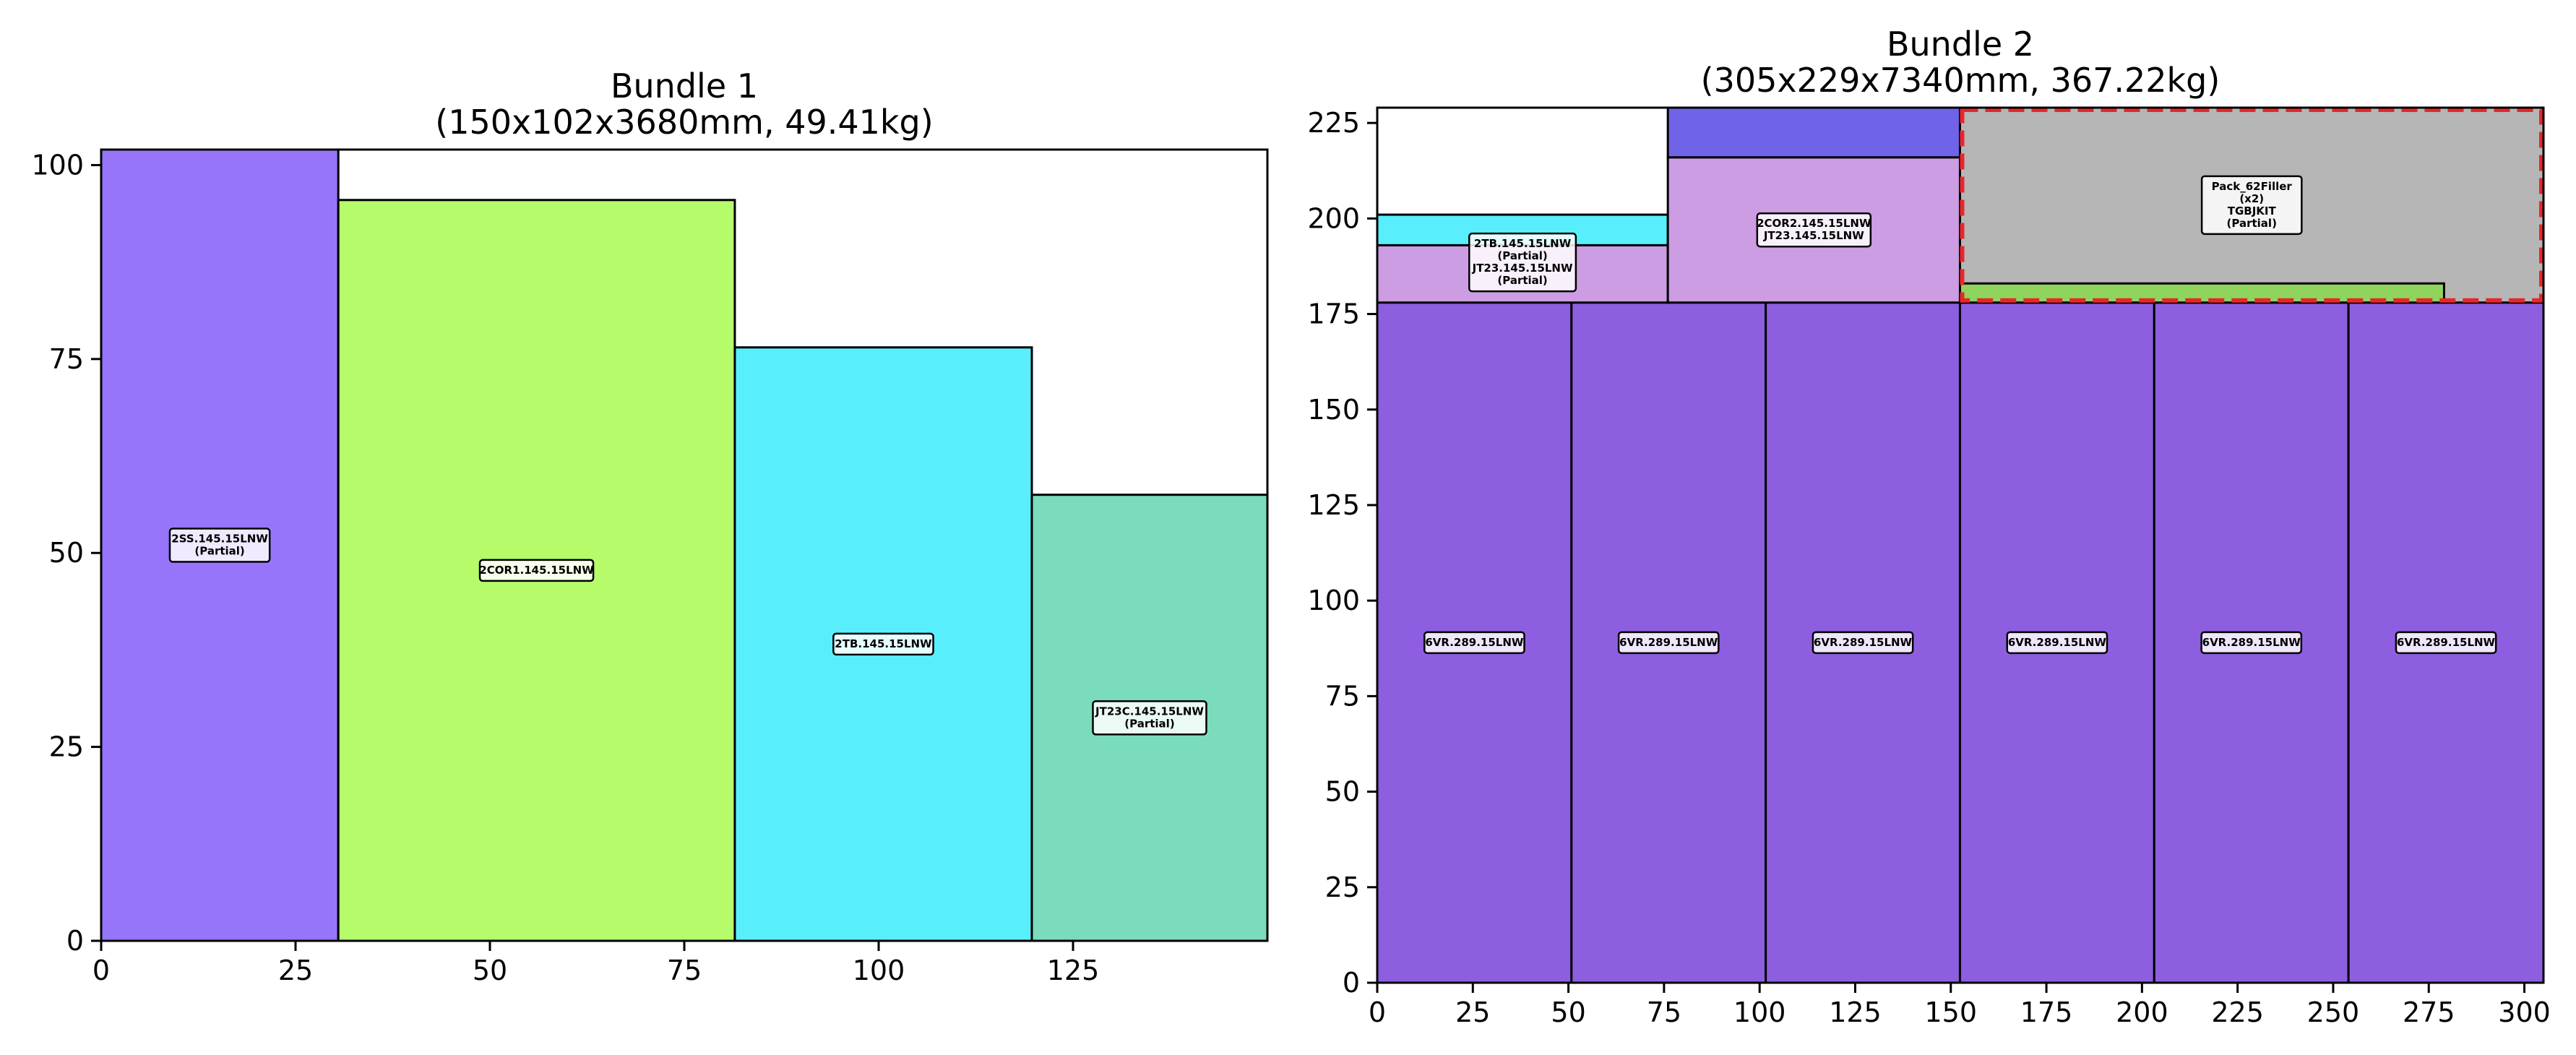  I want to click on y-tick-label: 125, so click(1333, 505).